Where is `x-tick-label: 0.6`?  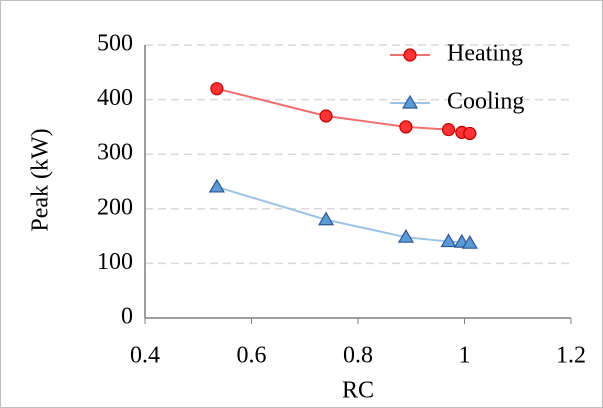
x-tick-label: 0.6 is located at coordinates (252, 356).